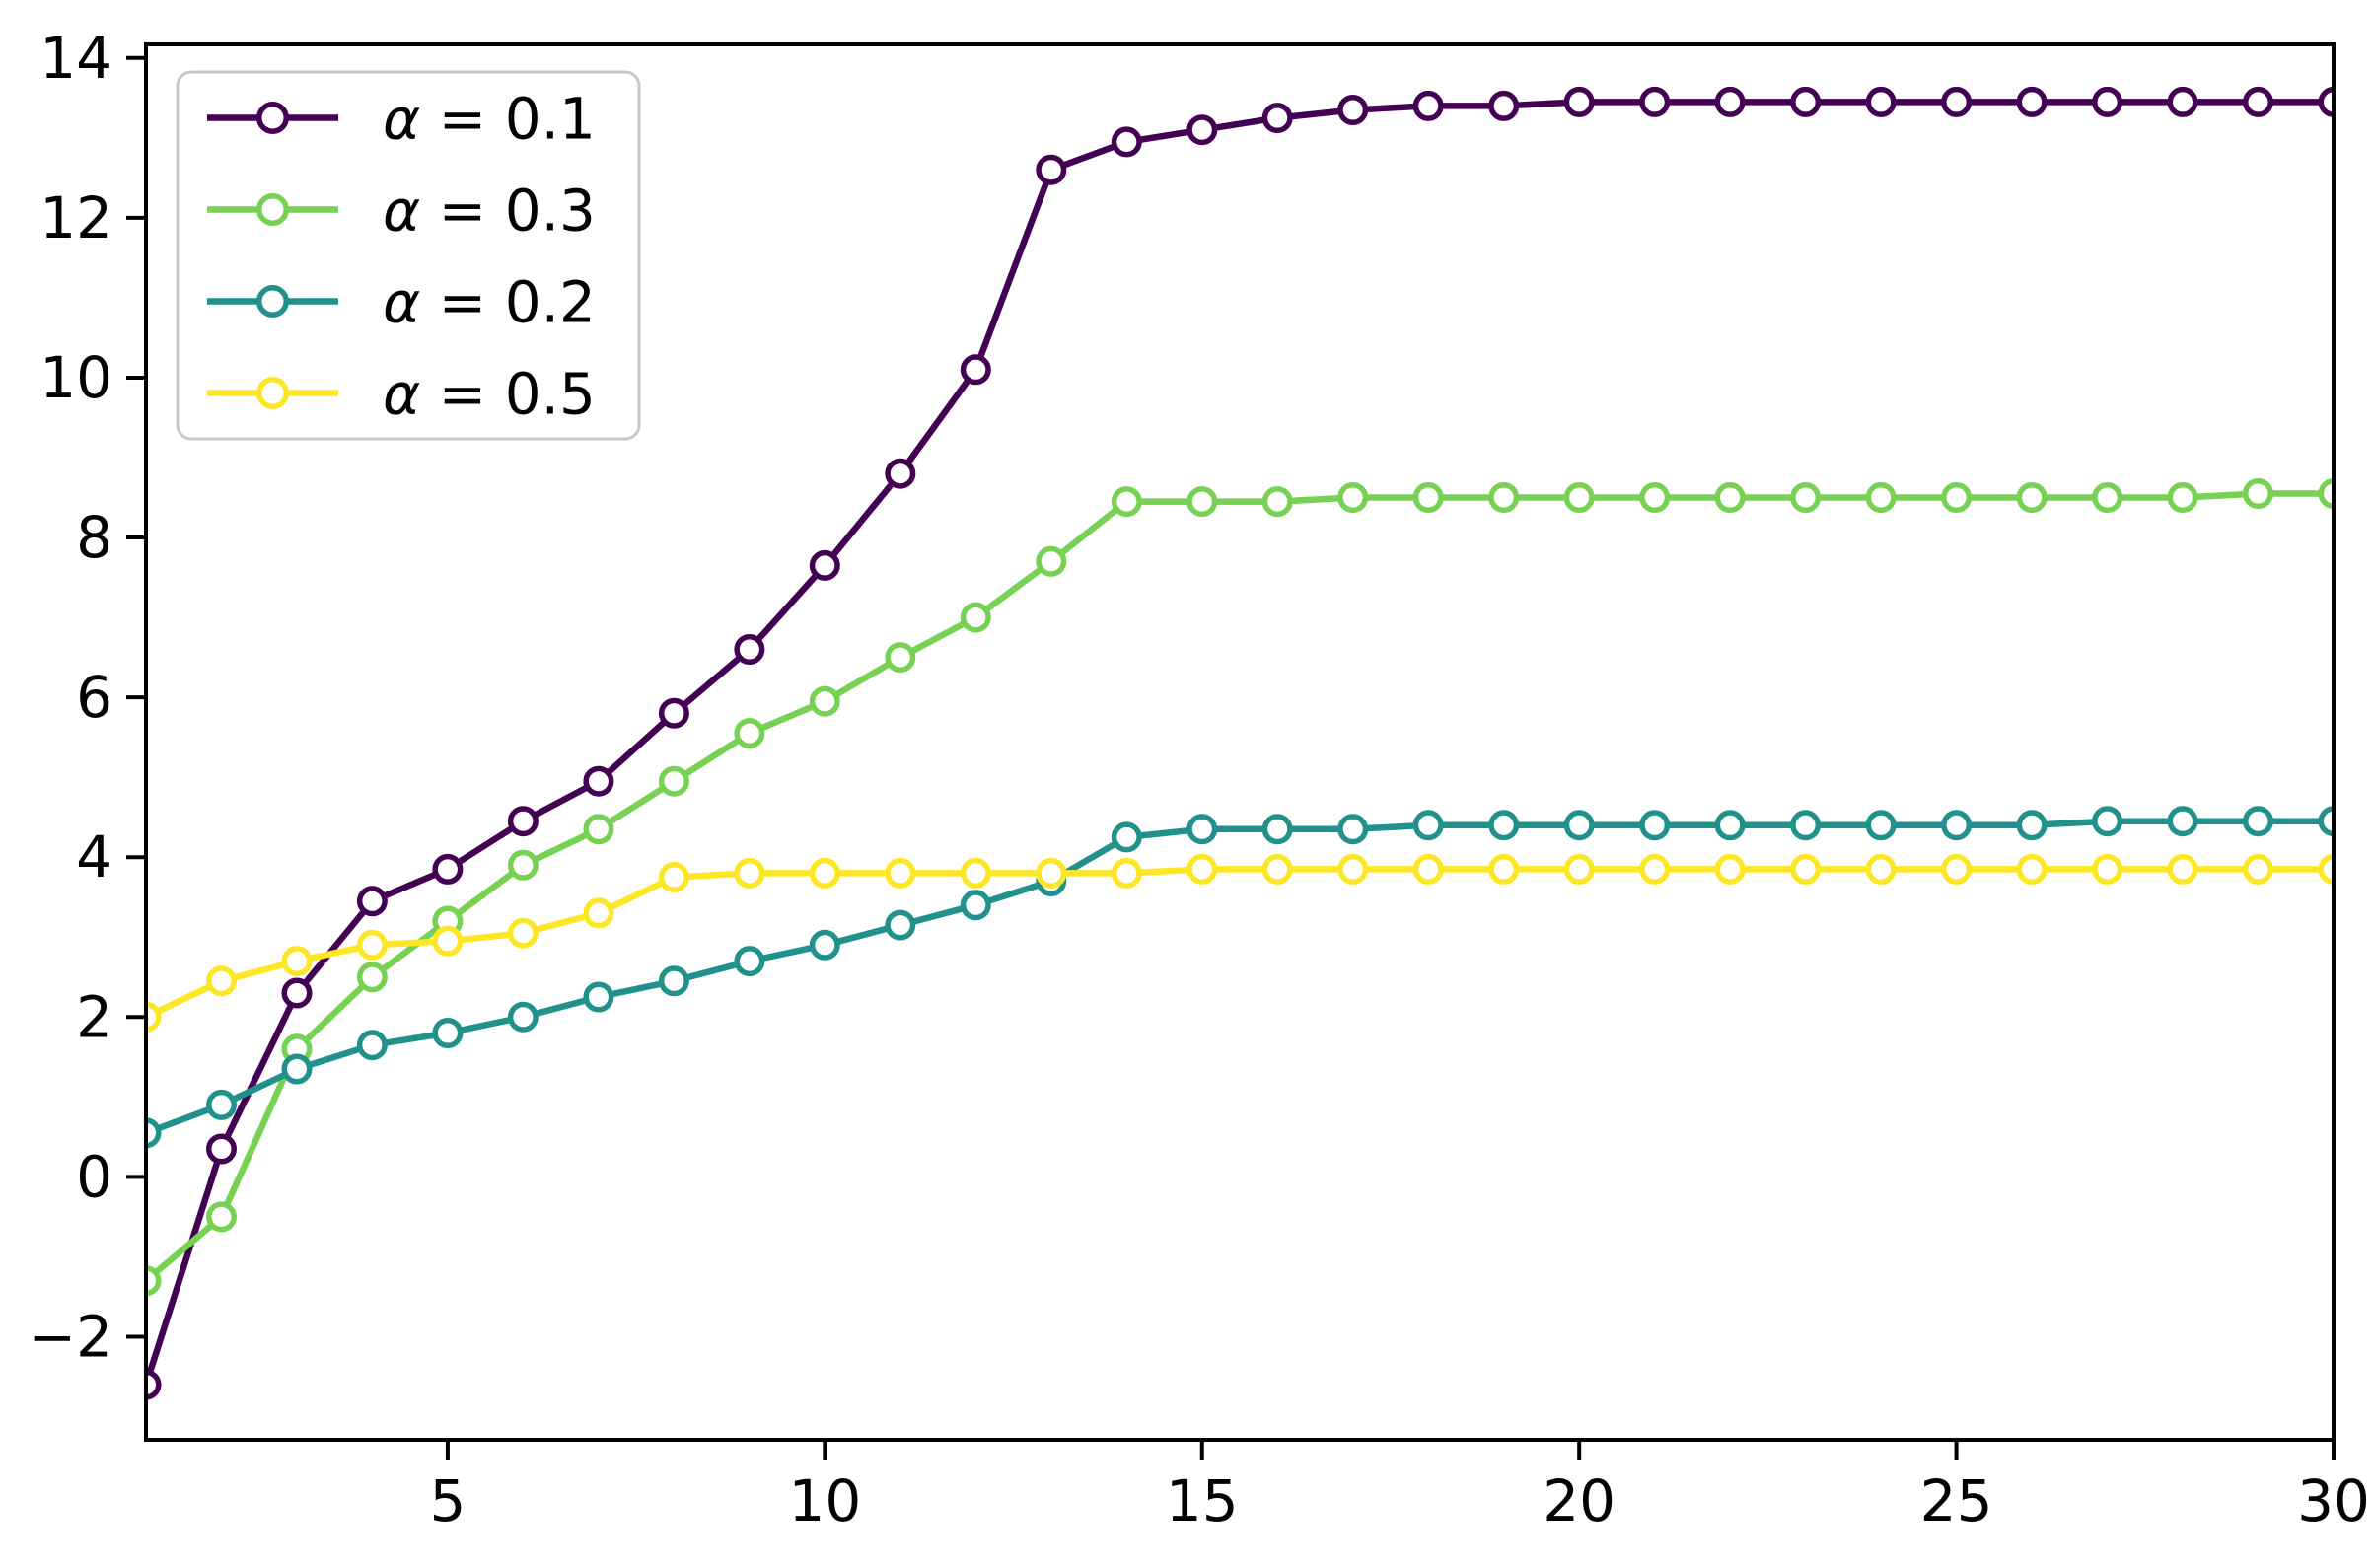 The height and width of the screenshot is (1568, 2373). I want to click on y-tick-label: 4, so click(94, 857).